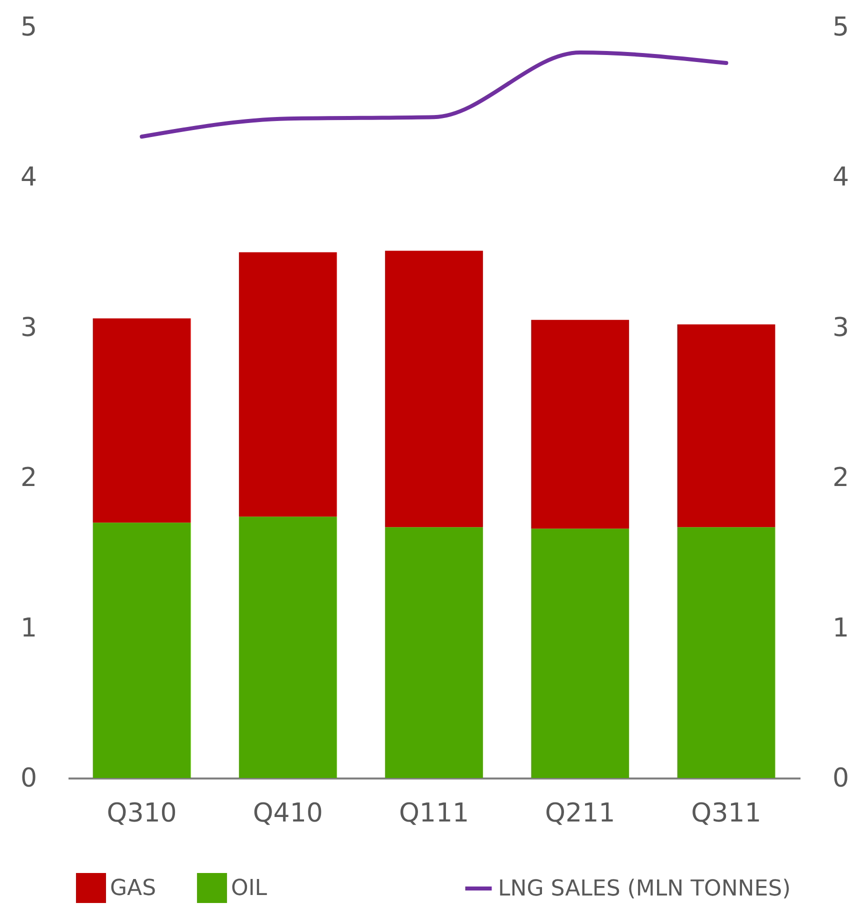 This screenshot has width=854, height=917. I want to click on y2-tick-label: 5, so click(841, 27).